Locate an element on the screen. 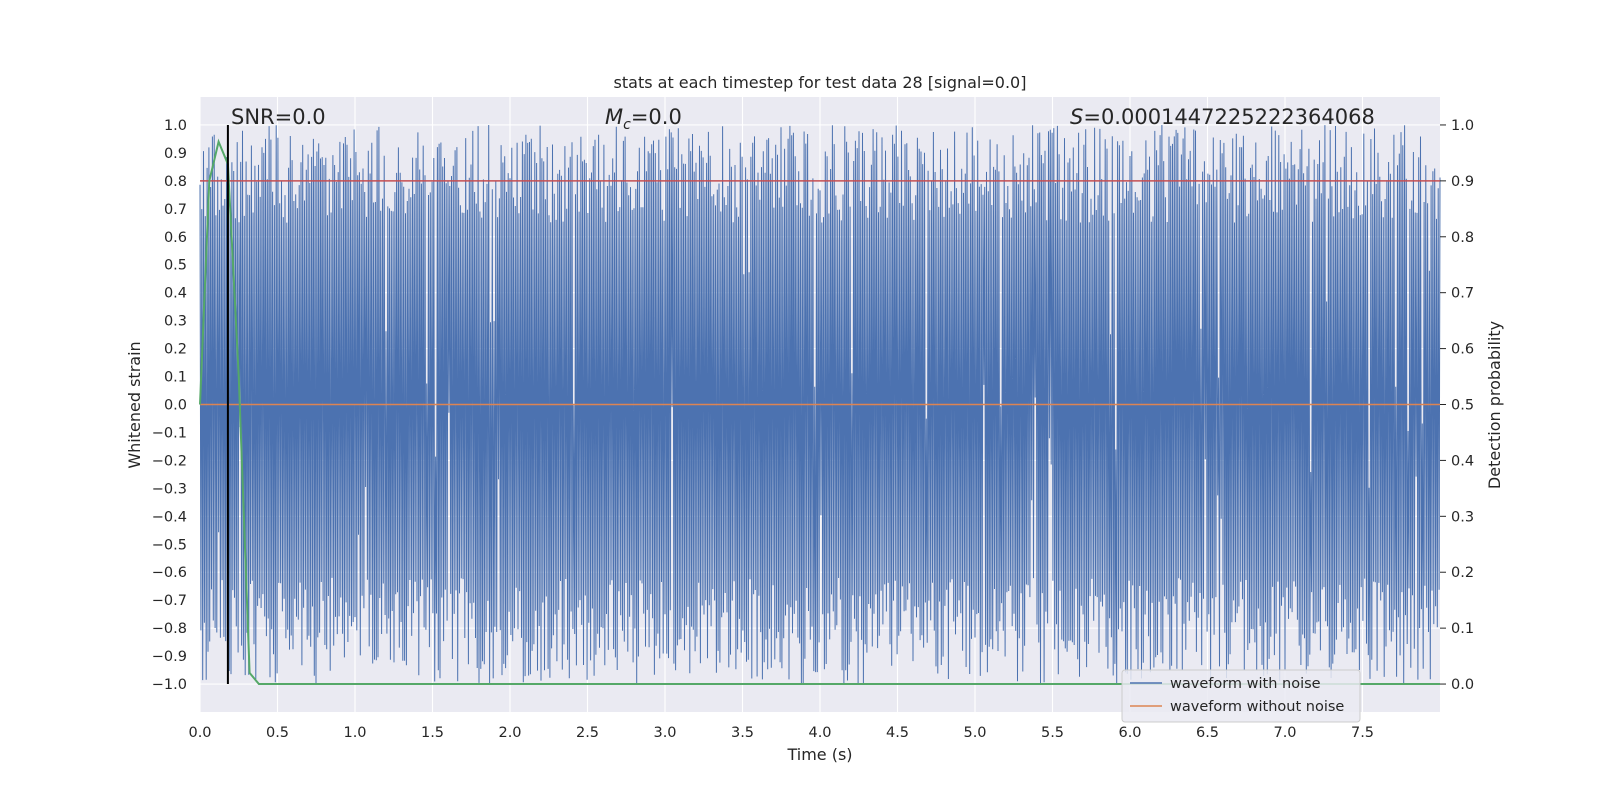 This screenshot has width=1600, height=800. y-tick-label: 1.0 is located at coordinates (175, 126).